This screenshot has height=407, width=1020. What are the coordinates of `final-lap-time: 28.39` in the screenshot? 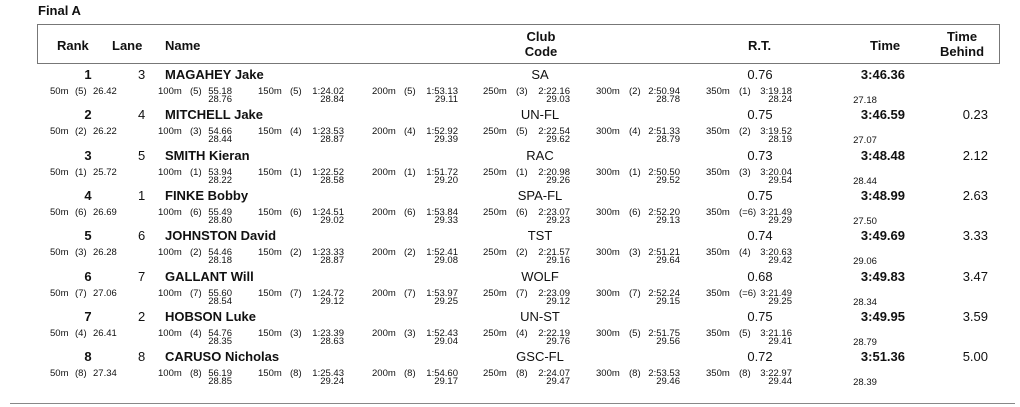 It's located at (865, 383).